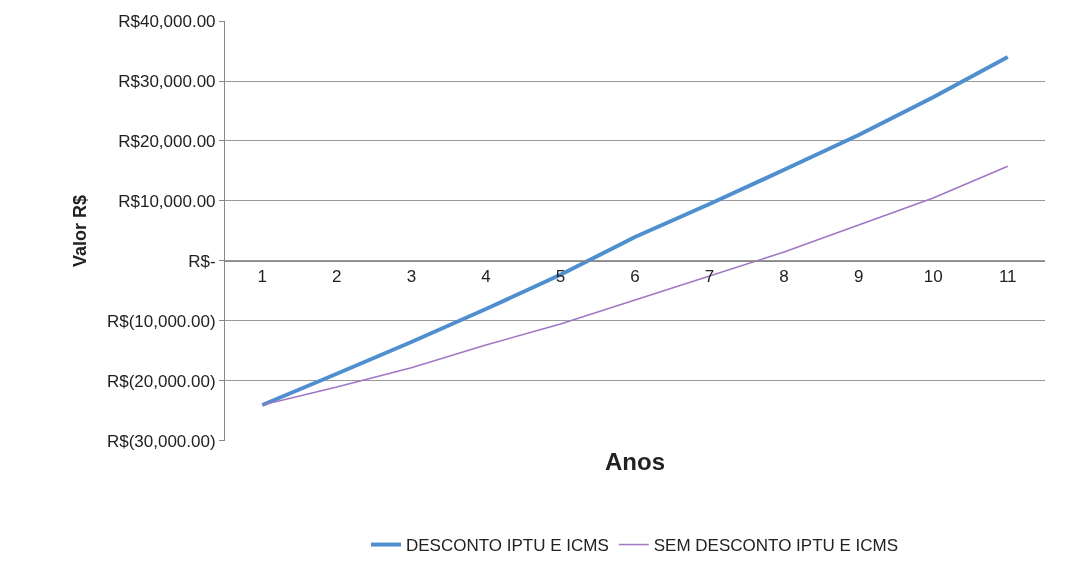  Describe the element at coordinates (167, 201) in the screenshot. I see `y-tick-label: R$10,000.00` at that location.